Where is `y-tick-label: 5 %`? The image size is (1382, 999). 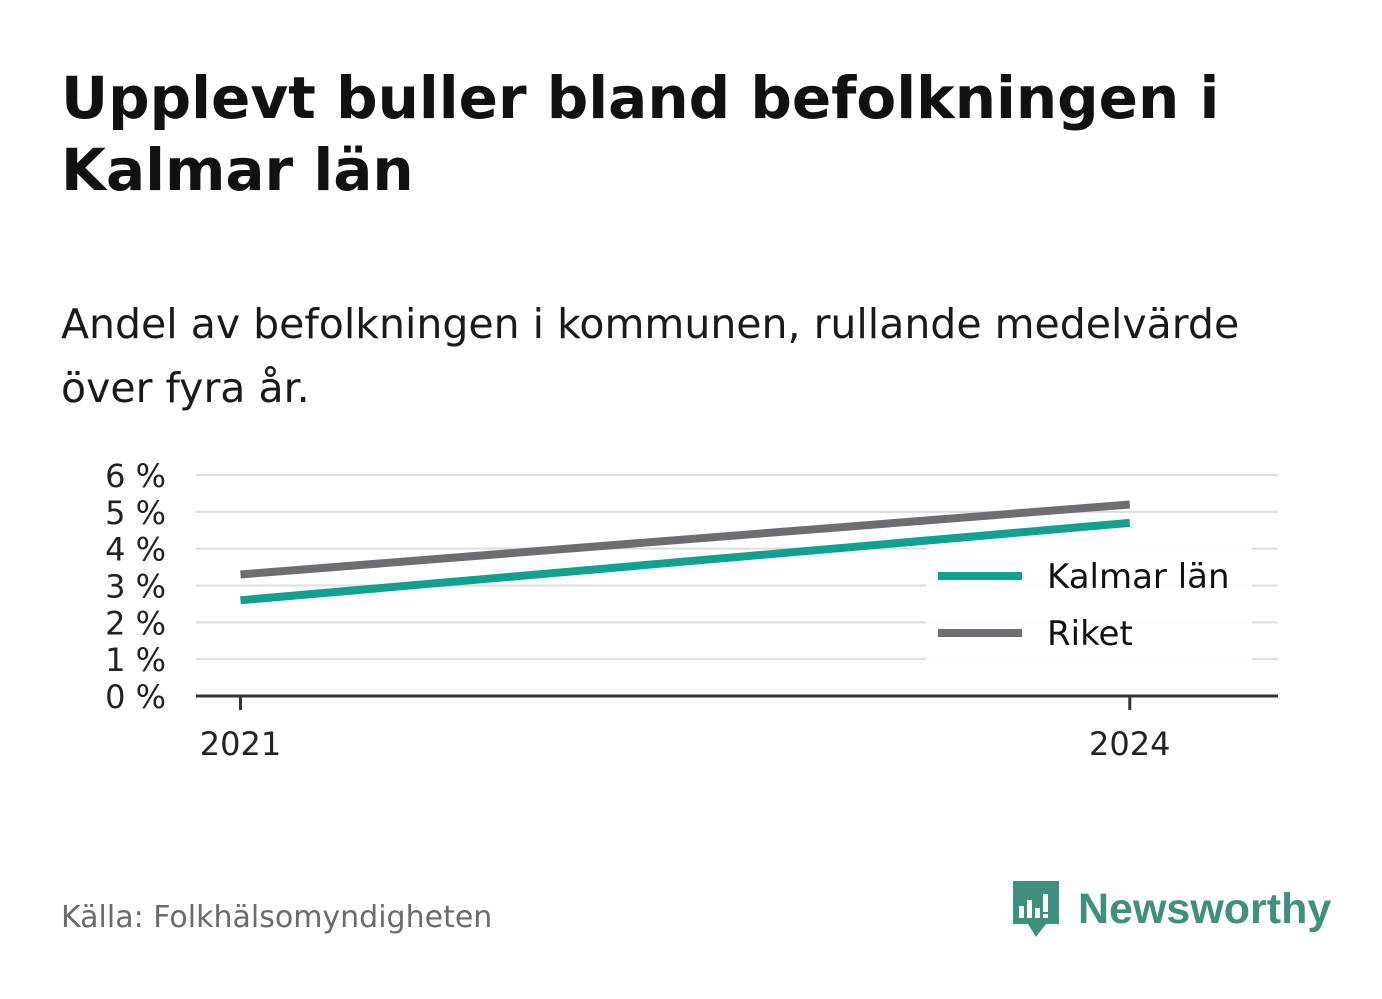
y-tick-label: 5 % is located at coordinates (135, 513).